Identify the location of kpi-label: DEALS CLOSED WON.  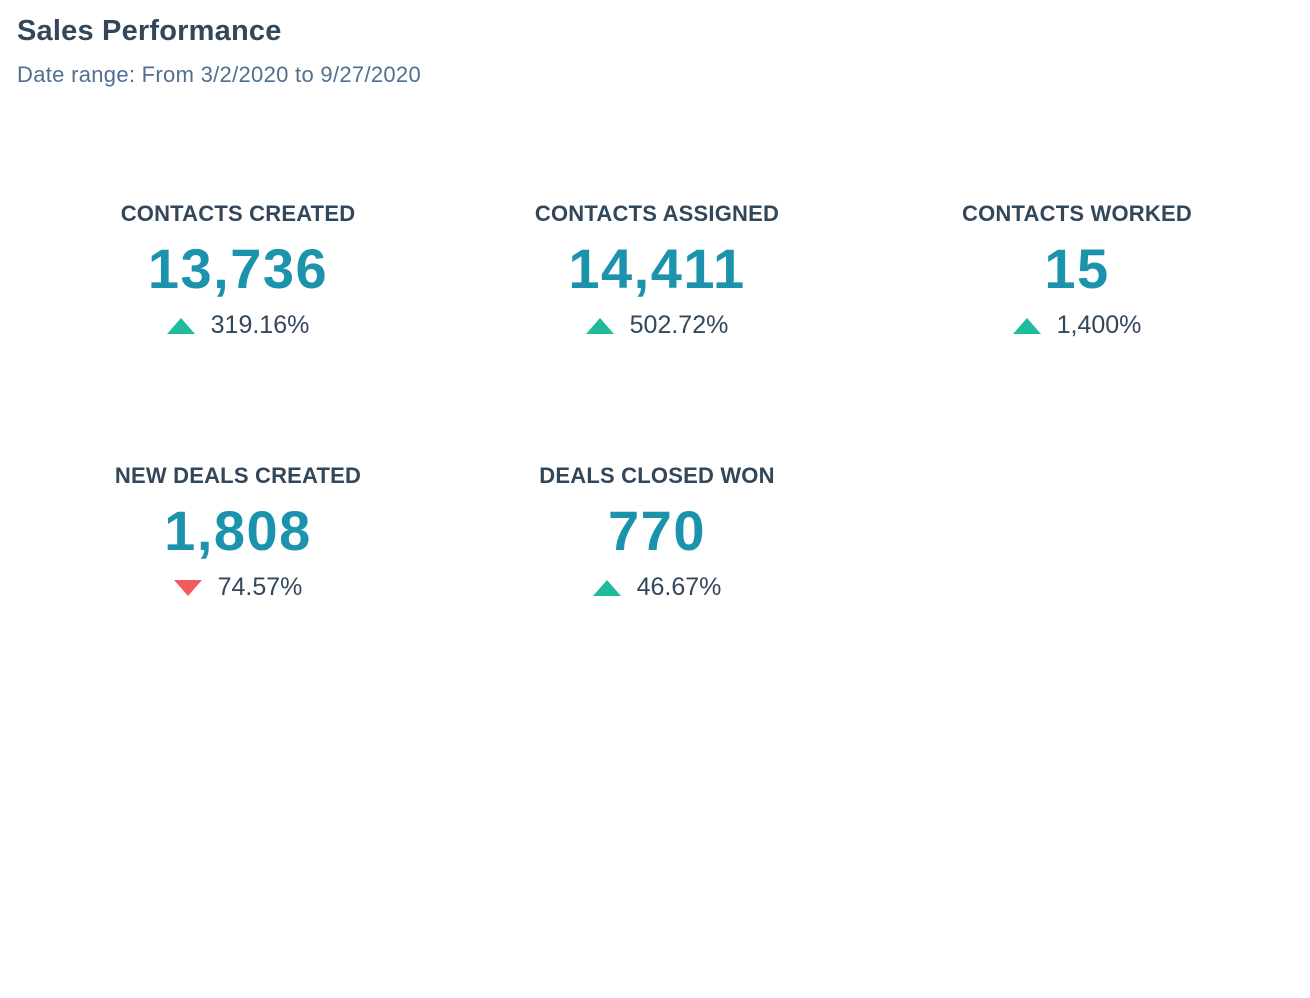
(657, 475).